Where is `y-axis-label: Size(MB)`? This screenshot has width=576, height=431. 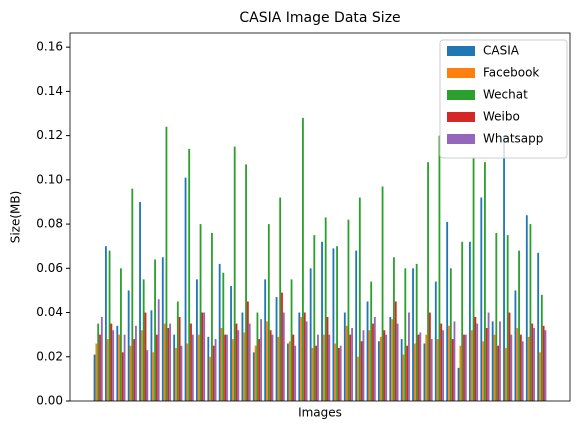 y-axis-label: Size(MB) is located at coordinates (16, 217).